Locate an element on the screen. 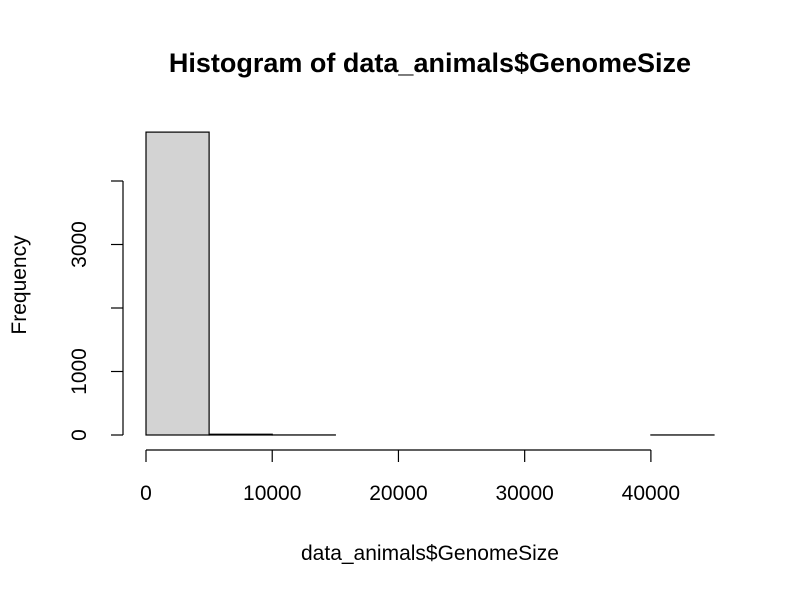 This screenshot has height=600, width=800. x-tick-label: 0 is located at coordinates (146, 493).